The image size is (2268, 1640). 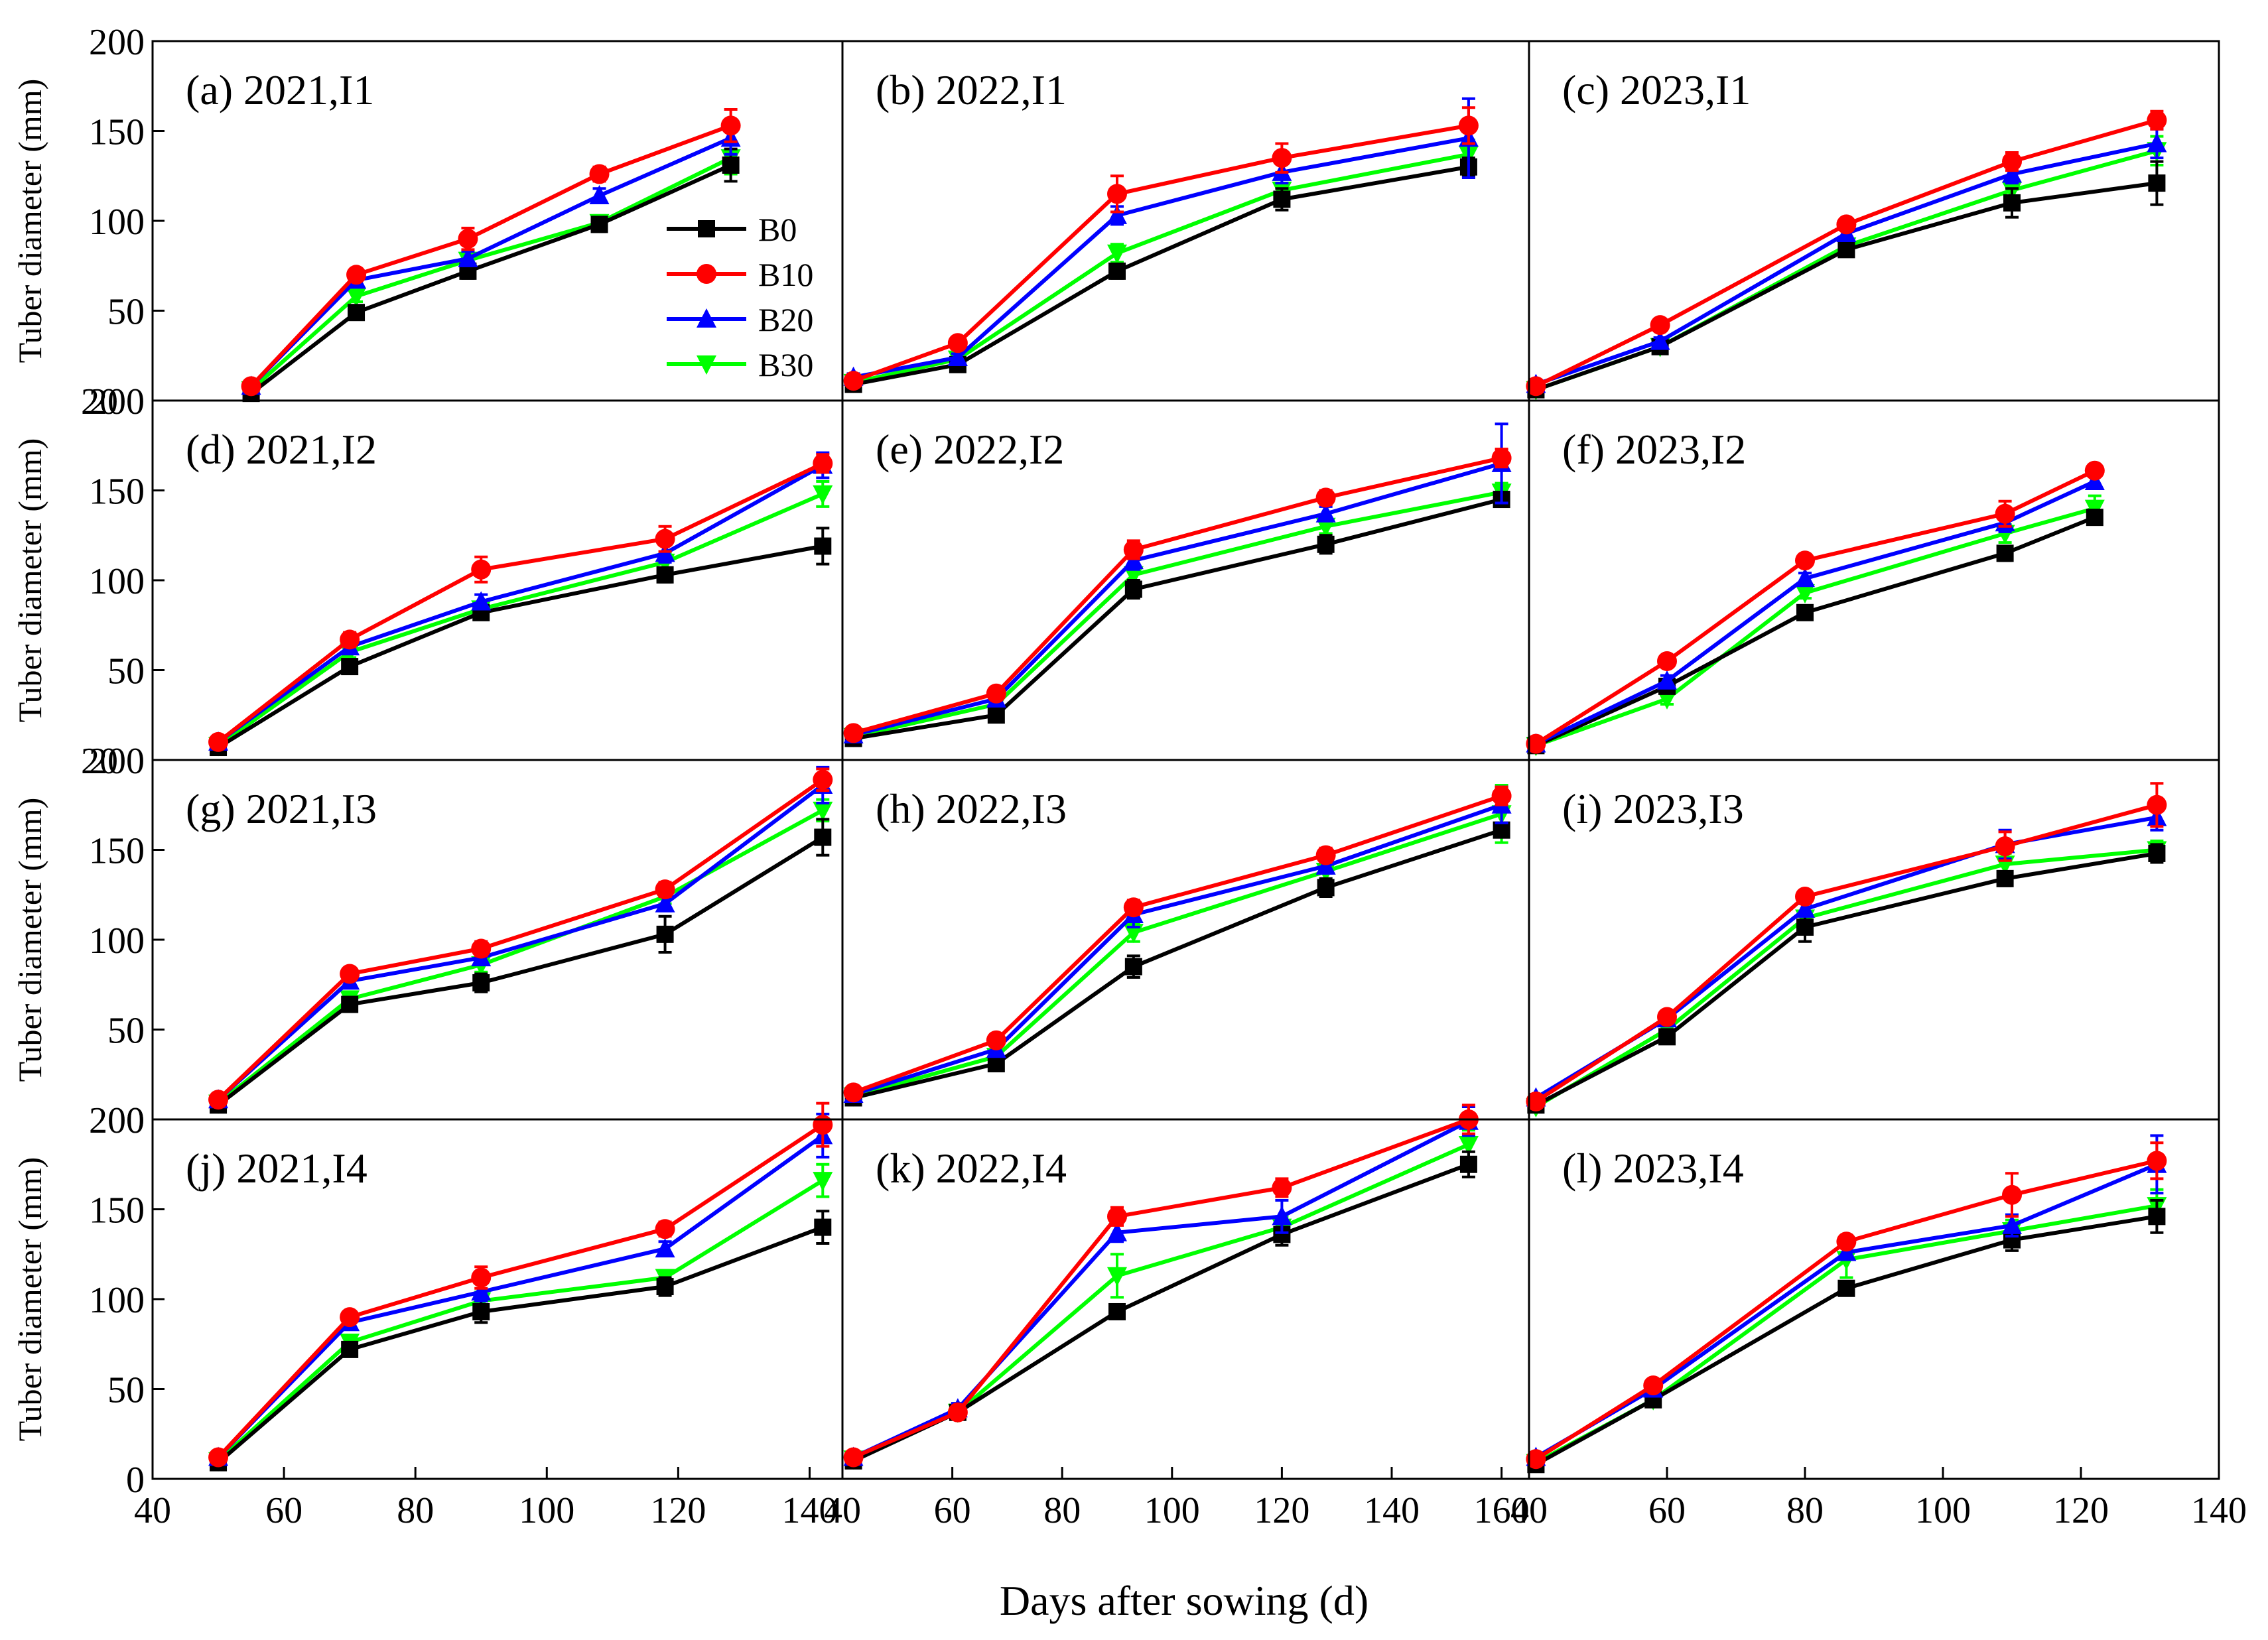 I want to click on legend-label-B30: B30, so click(x=785, y=364).